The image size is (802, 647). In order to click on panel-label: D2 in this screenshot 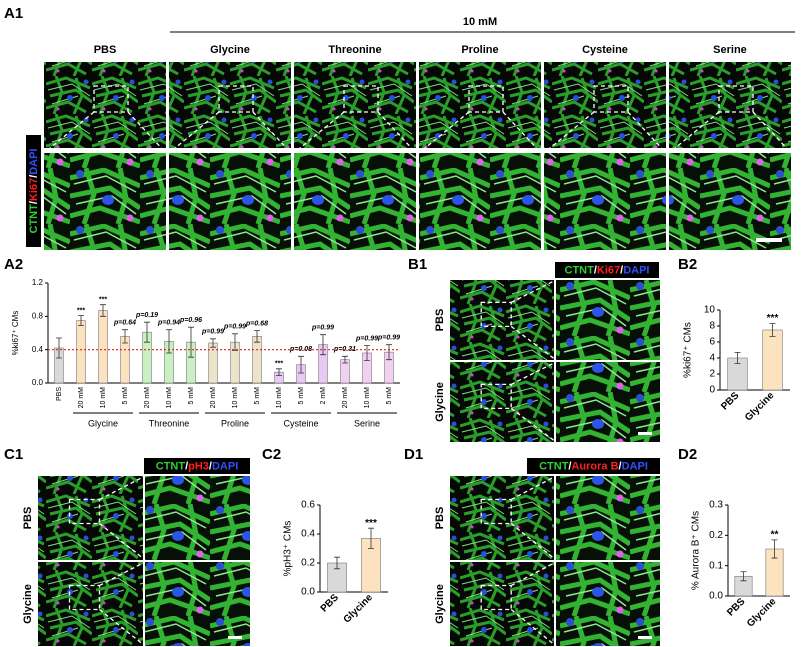, I will do `click(687, 454)`.